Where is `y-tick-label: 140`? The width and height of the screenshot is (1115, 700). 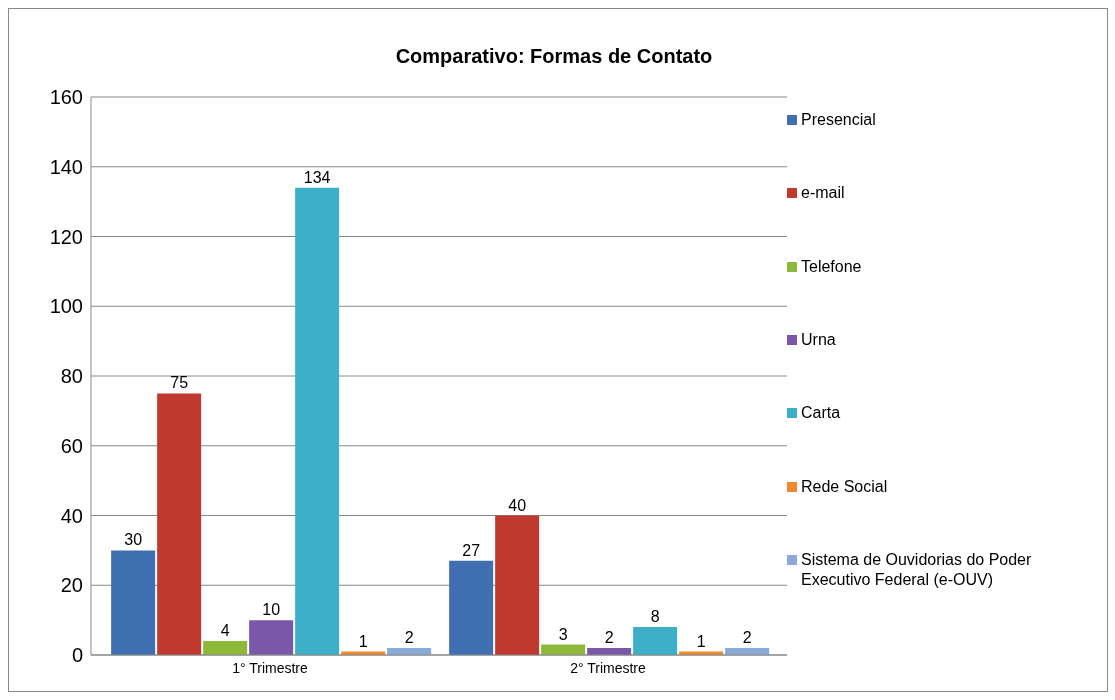
y-tick-label: 140 is located at coordinates (66, 166).